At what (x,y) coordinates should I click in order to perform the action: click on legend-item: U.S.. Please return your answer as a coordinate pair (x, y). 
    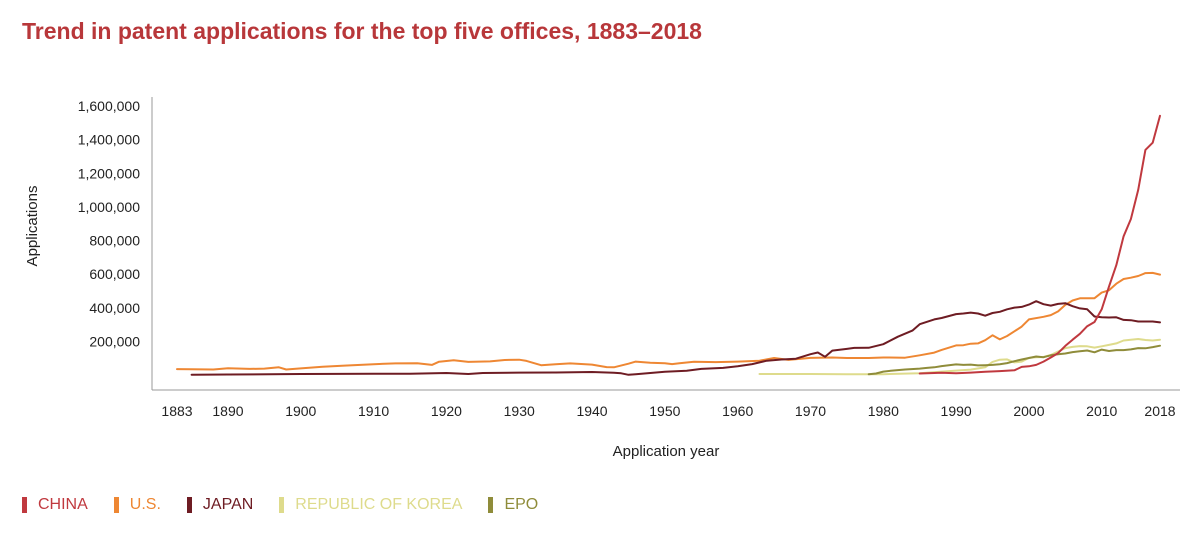
    Looking at the image, I should click on (137, 505).